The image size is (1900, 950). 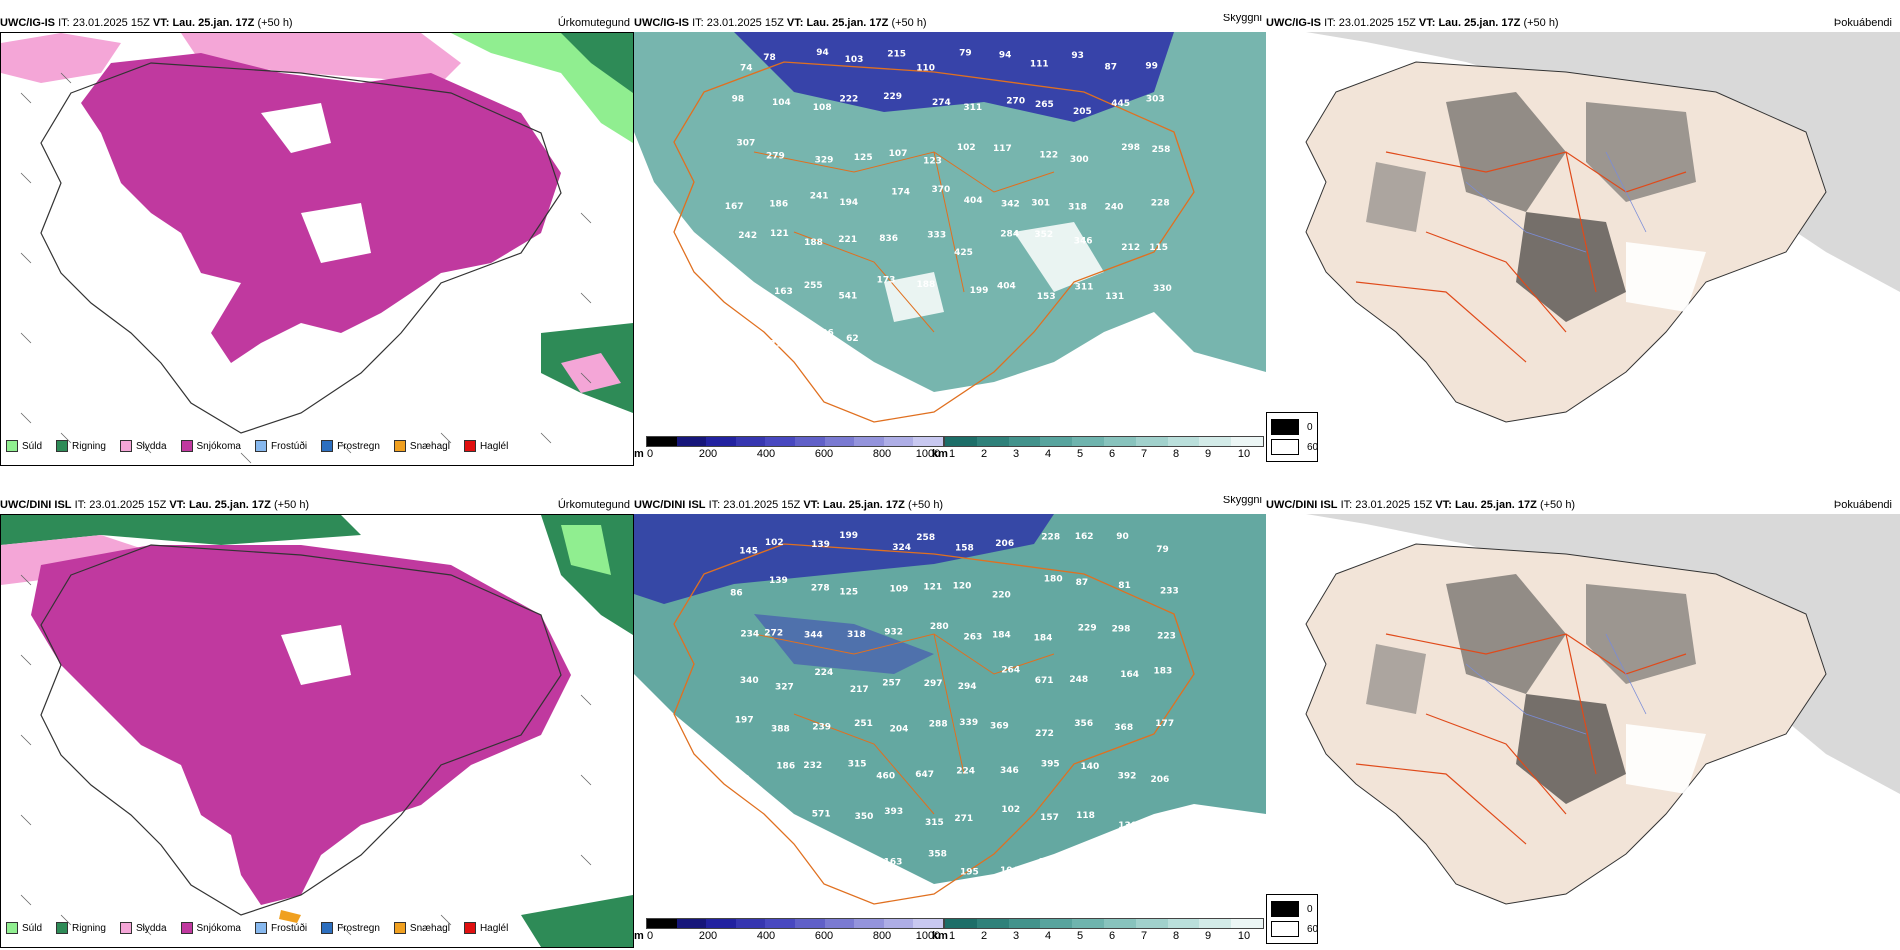 What do you see at coordinates (1039, 65) in the screenshot?
I see `cloud-ceiling-label: 111` at bounding box center [1039, 65].